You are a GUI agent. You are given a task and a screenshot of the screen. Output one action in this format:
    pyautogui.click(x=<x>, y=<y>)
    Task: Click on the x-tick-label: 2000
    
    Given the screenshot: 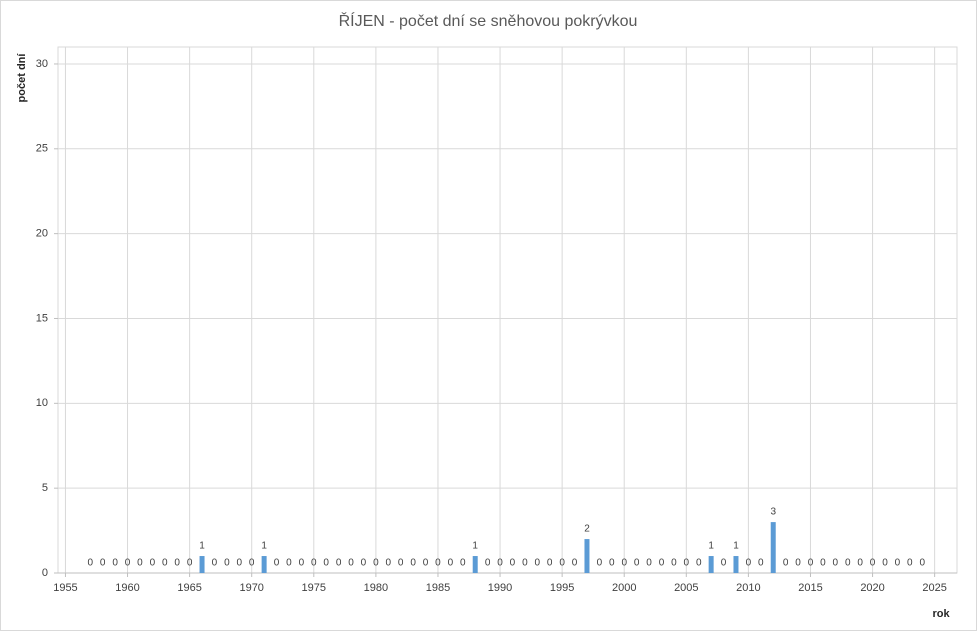 What is the action you would take?
    pyautogui.click(x=624, y=588)
    